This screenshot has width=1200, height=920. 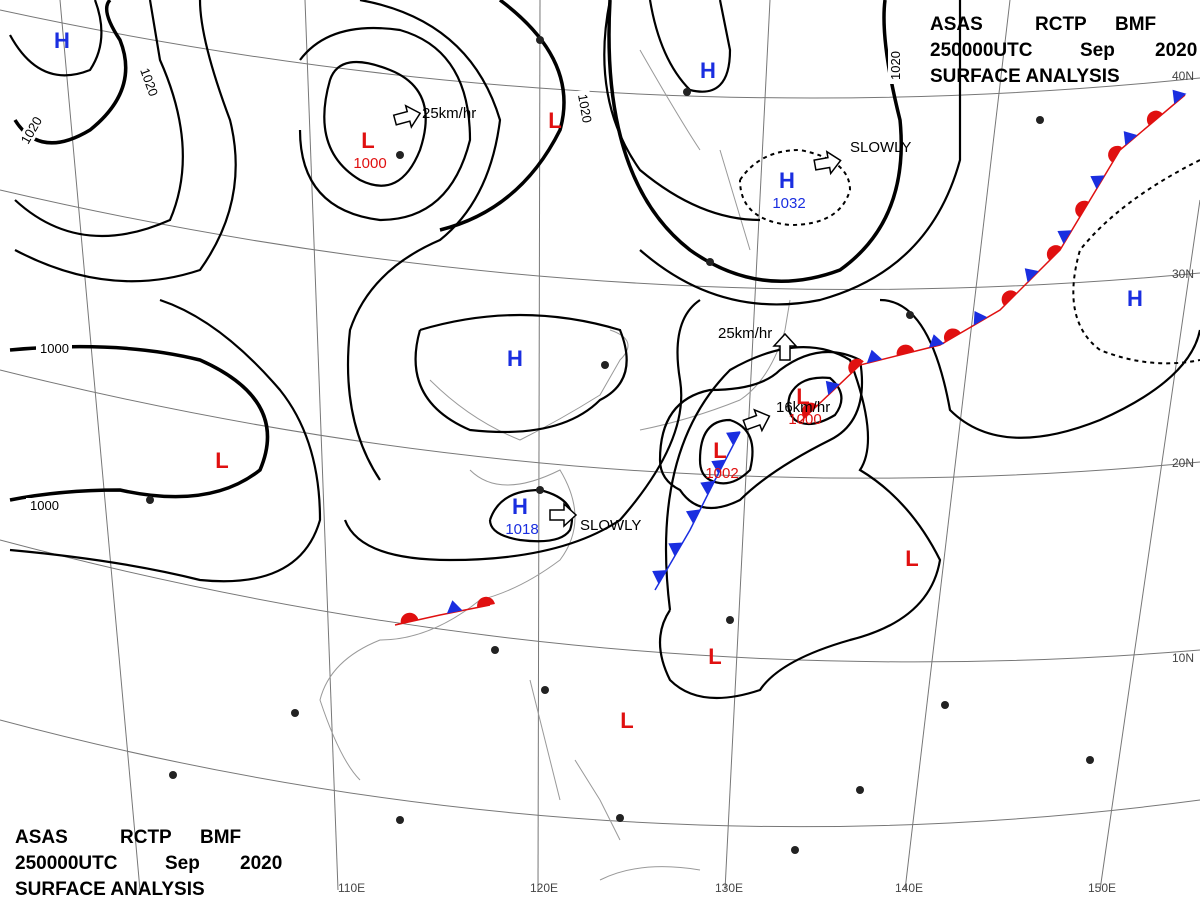 I want to click on longitude-label: 110E, so click(x=351, y=888).